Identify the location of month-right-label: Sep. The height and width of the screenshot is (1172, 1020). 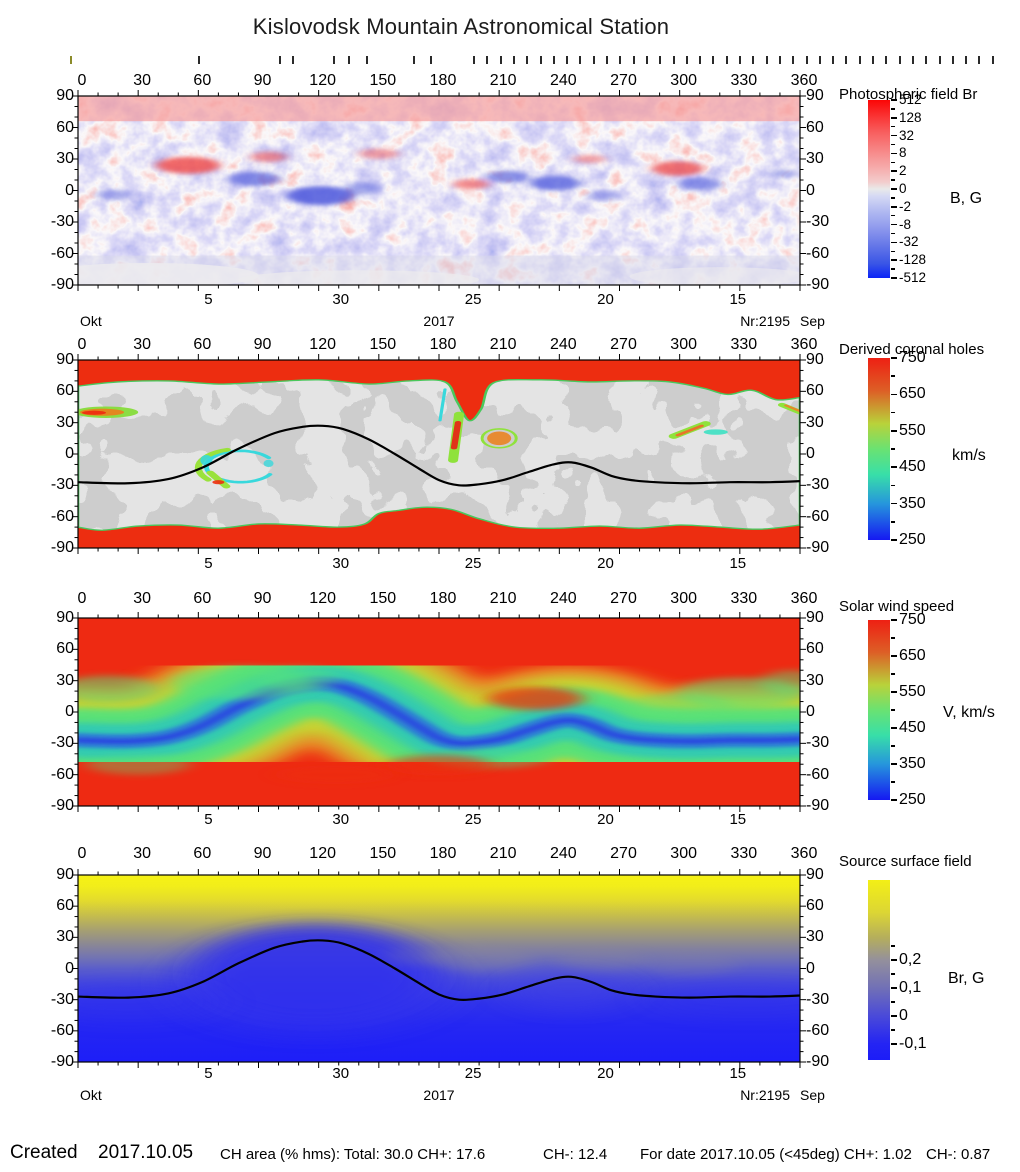
(812, 321).